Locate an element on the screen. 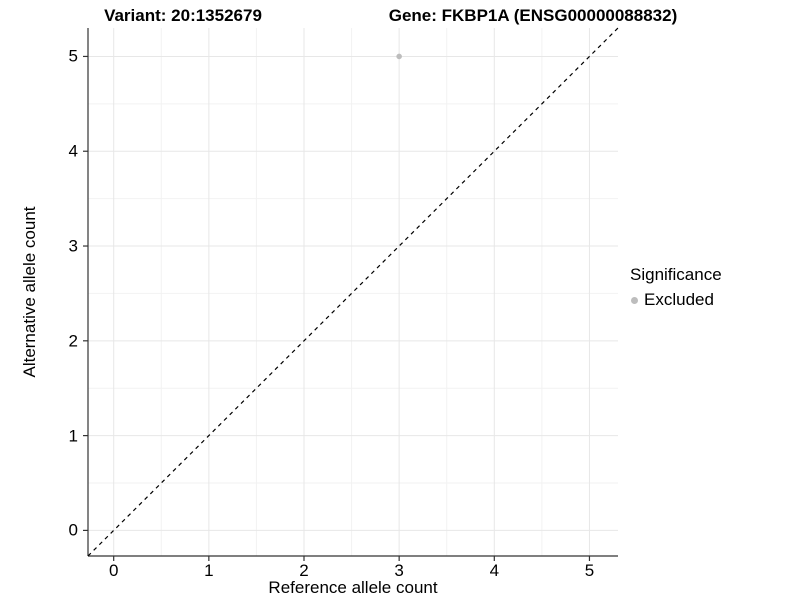 The width and height of the screenshot is (800, 600). y-tick-label: 1 is located at coordinates (73, 436).